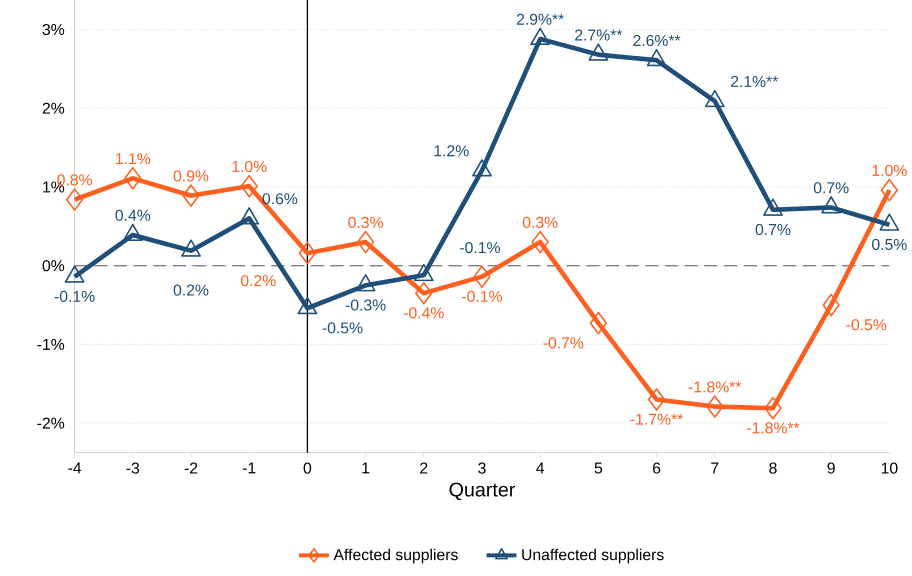 The image size is (912, 576). I want to click on x-tick-label: -2, so click(191, 468).